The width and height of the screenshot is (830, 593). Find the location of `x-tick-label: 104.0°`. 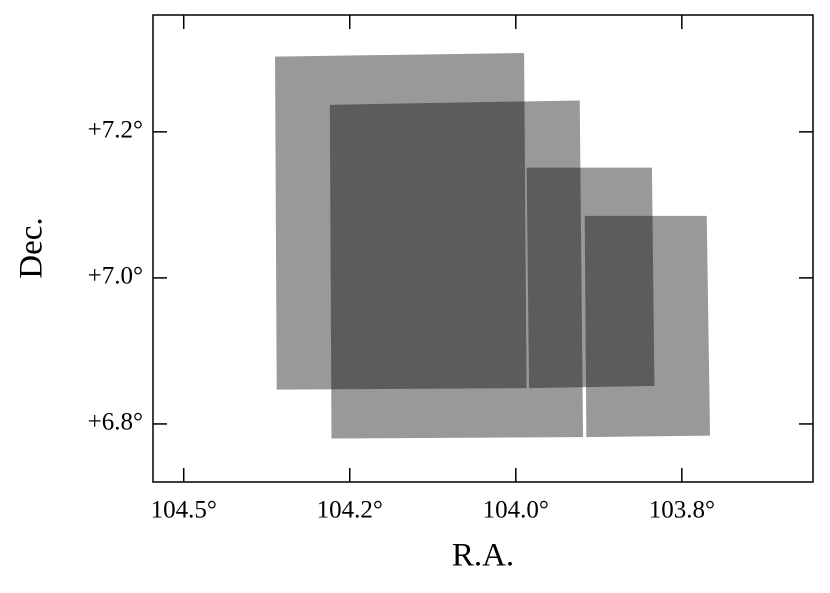

x-tick-label: 104.0° is located at coordinates (516, 510).